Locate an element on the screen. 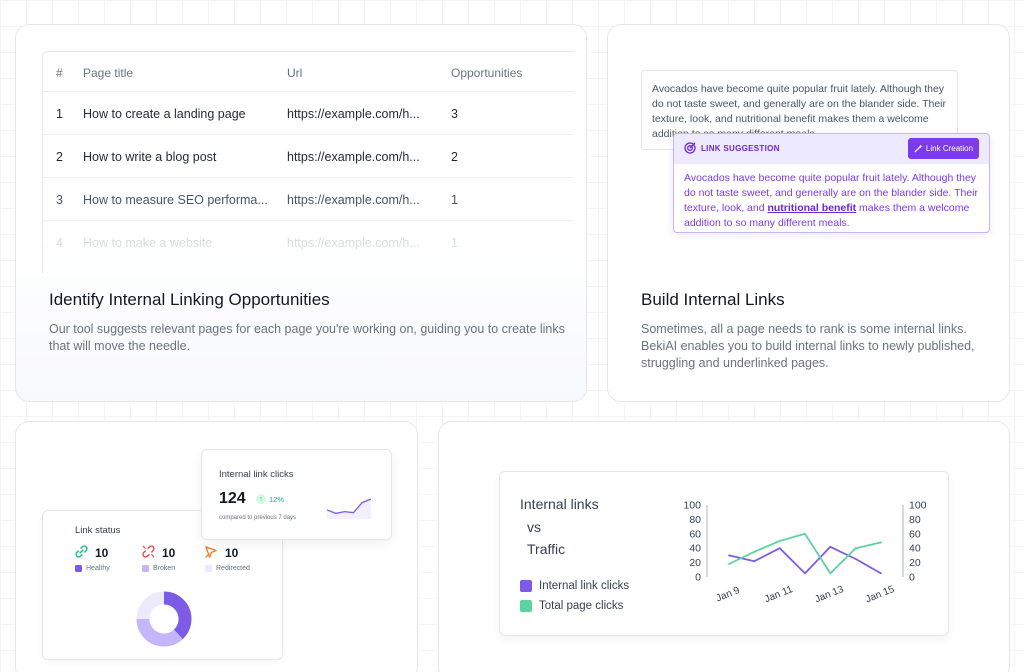  y-tick-label-left: 40 is located at coordinates (695, 549).